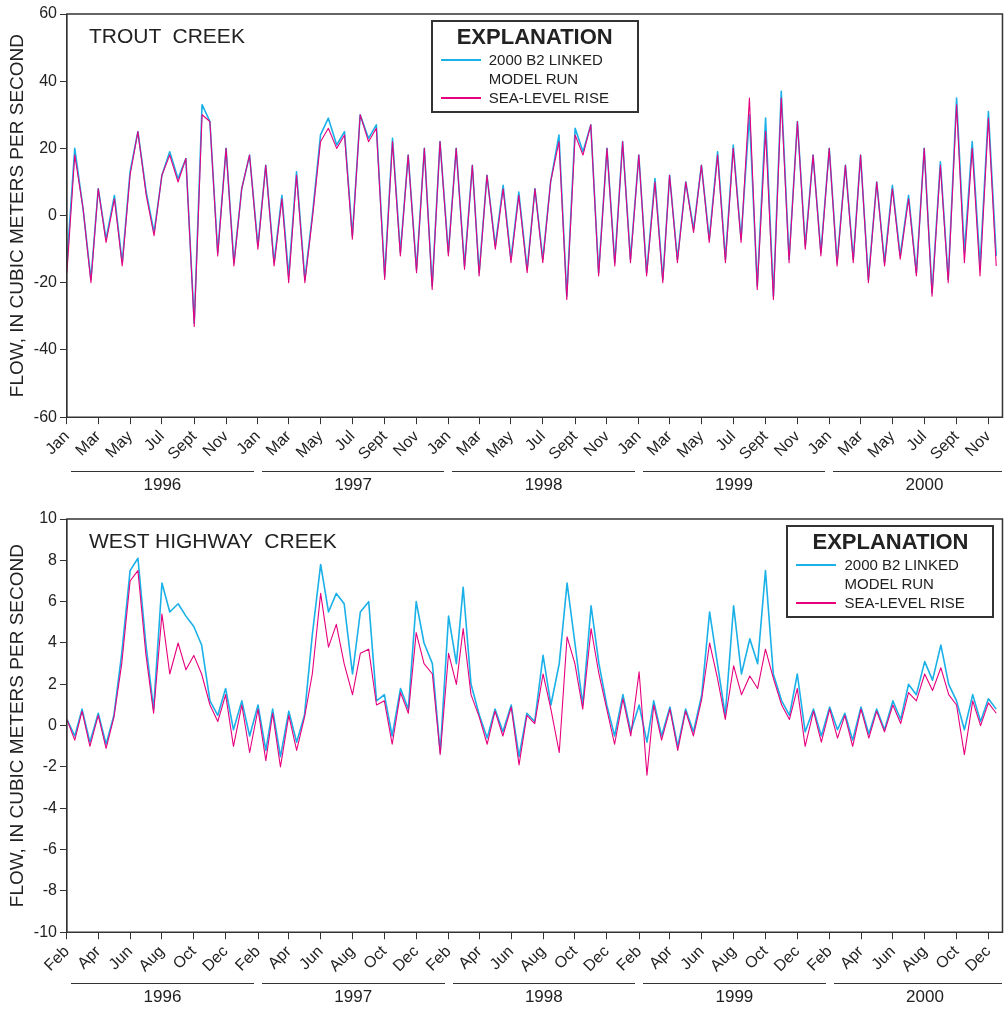  I want to click on y-tick-label: 60, so click(48, 13).